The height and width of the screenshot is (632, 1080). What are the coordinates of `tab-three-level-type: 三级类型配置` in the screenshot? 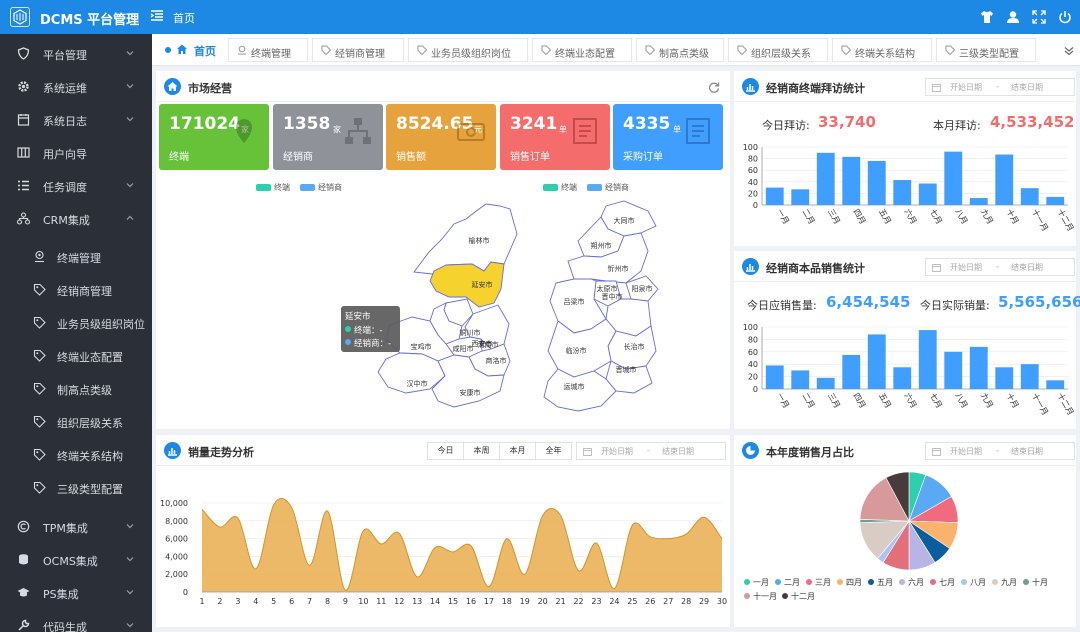 It's located at (986, 50).